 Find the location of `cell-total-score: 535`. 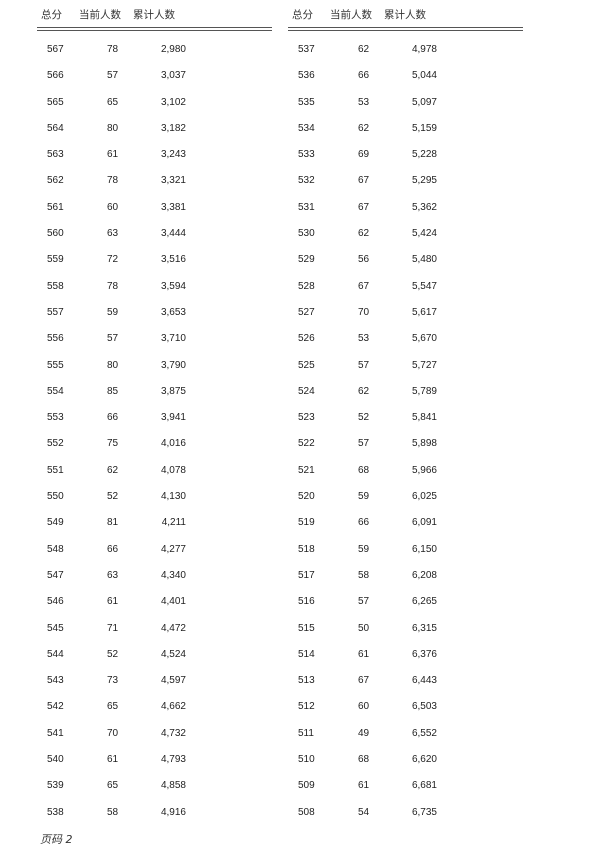

cell-total-score: 535 is located at coordinates (306, 102).